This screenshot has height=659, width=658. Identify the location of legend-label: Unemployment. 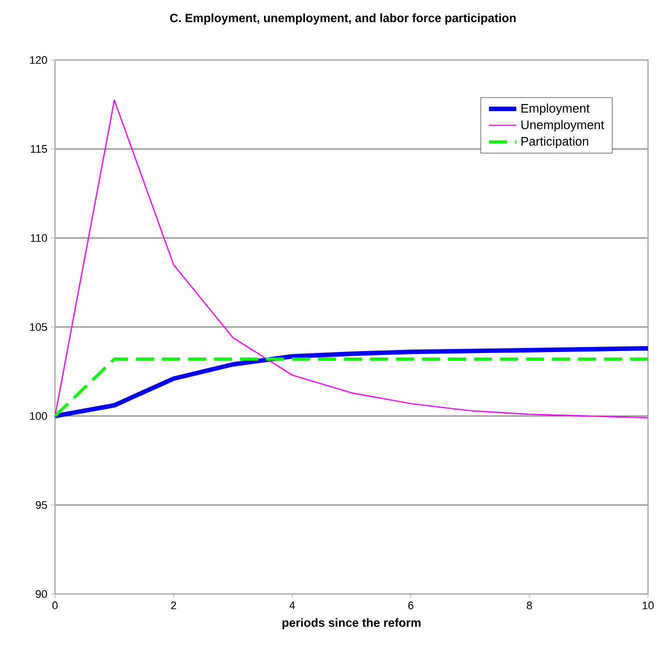
(562, 126).